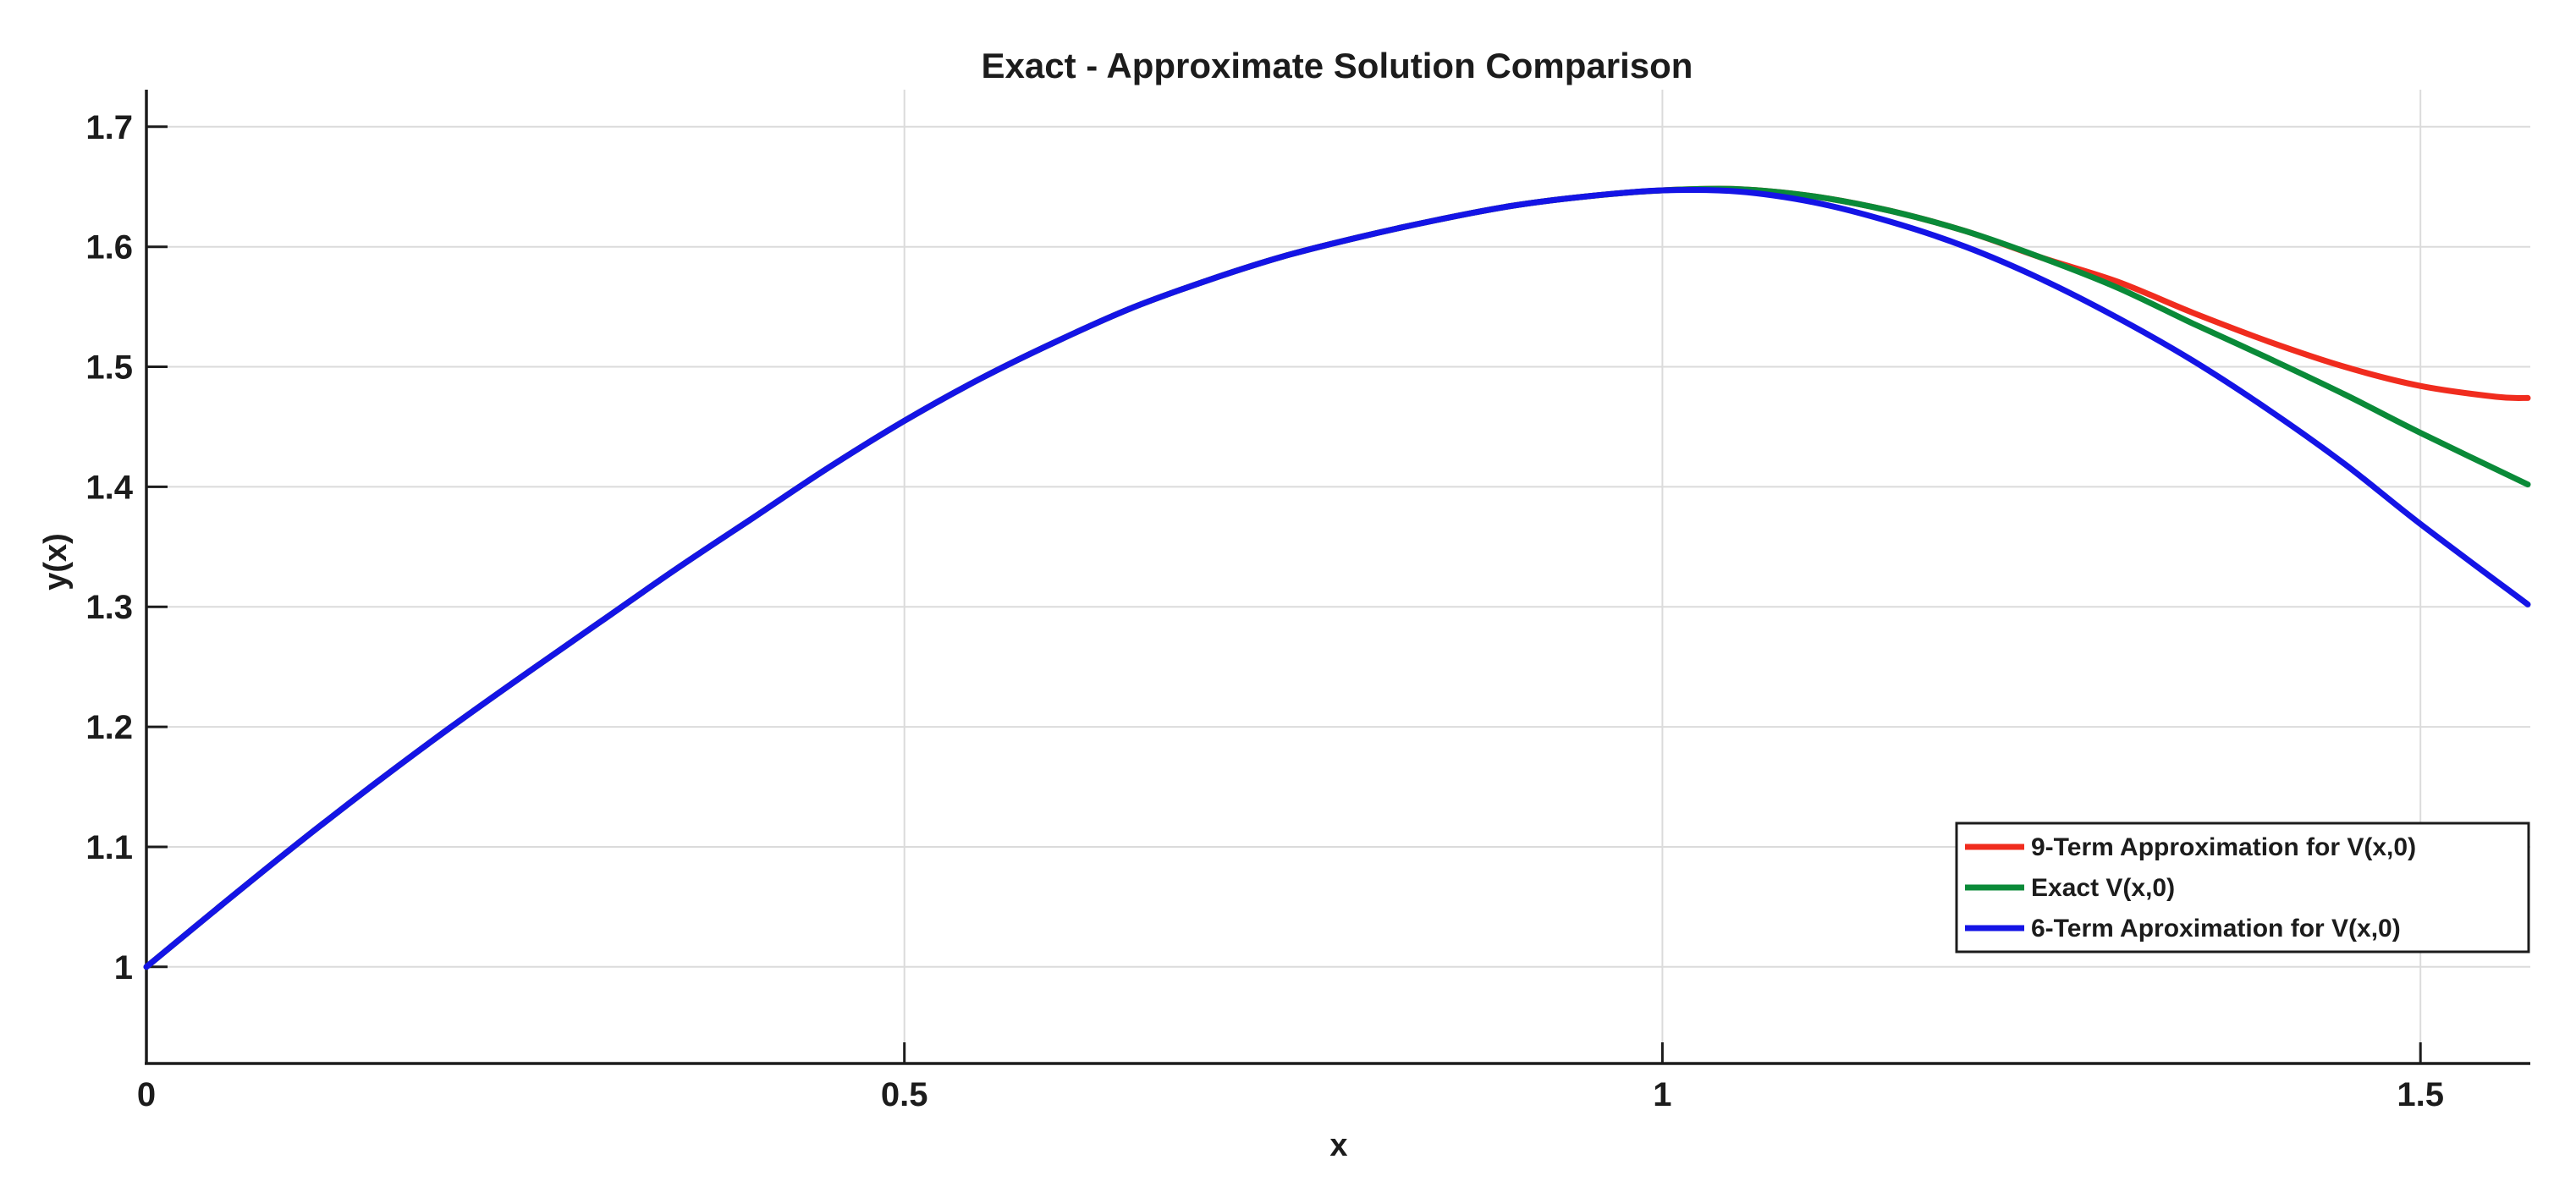 This screenshot has height=1198, width=2576. I want to click on legend-label-9-term-approximation-for-v-x-0: 9-Term Approximation for V(x,0), so click(2223, 847).